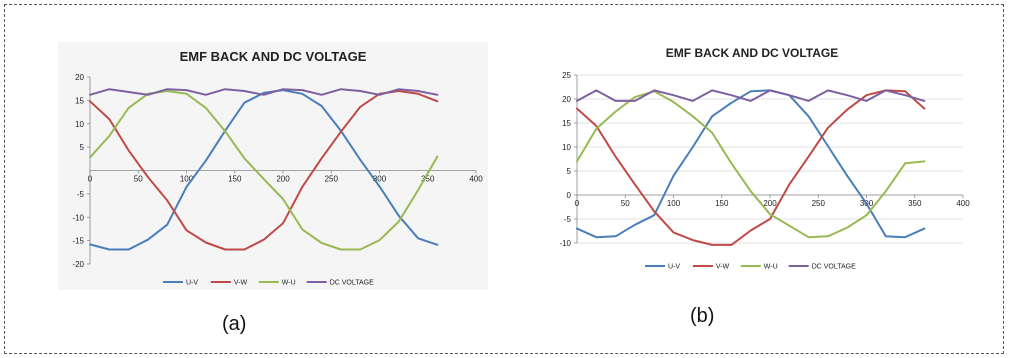 The width and height of the screenshot is (1010, 358). I want to click on series-line-u-v, so click(751, 164).